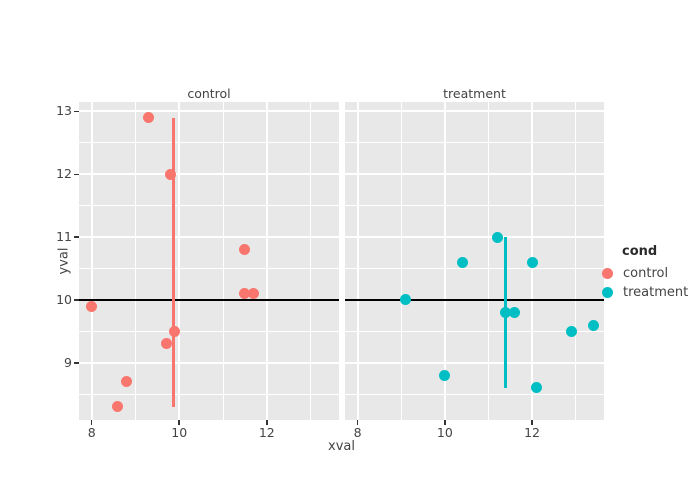 This screenshot has width=700, height=500. Describe the element at coordinates (174, 262) in the screenshot. I see `range-line-control` at that location.